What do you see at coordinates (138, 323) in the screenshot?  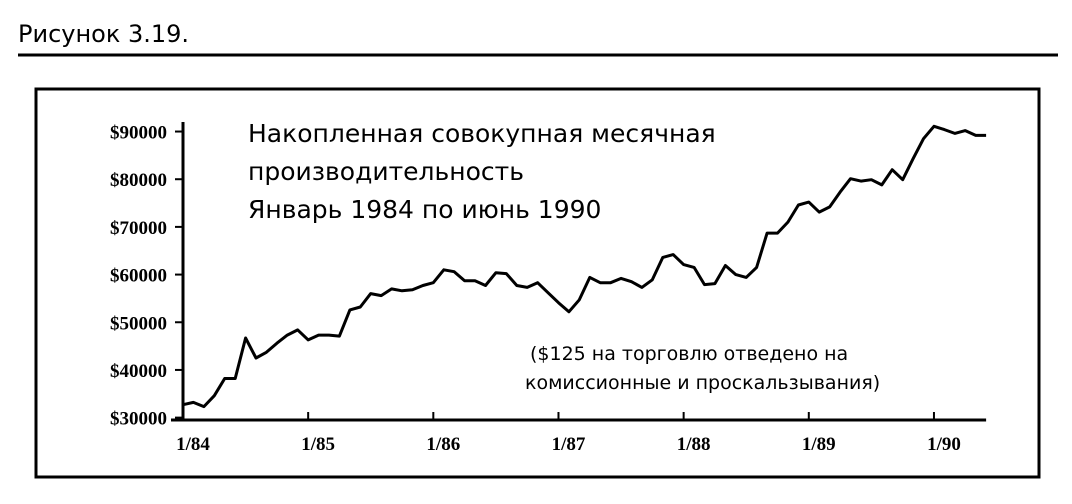 I see `y-tick-label: $50000` at bounding box center [138, 323].